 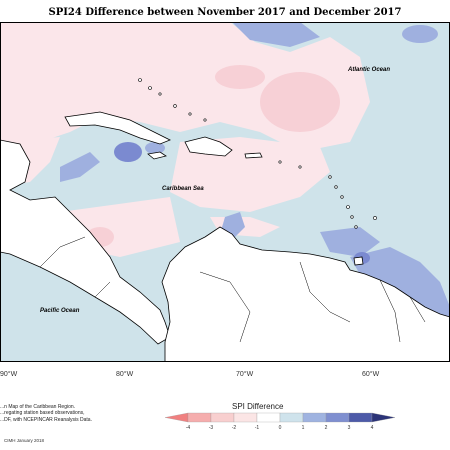 I want to click on pacific-ocean-label: Pacific Ocean, so click(x=60, y=311).